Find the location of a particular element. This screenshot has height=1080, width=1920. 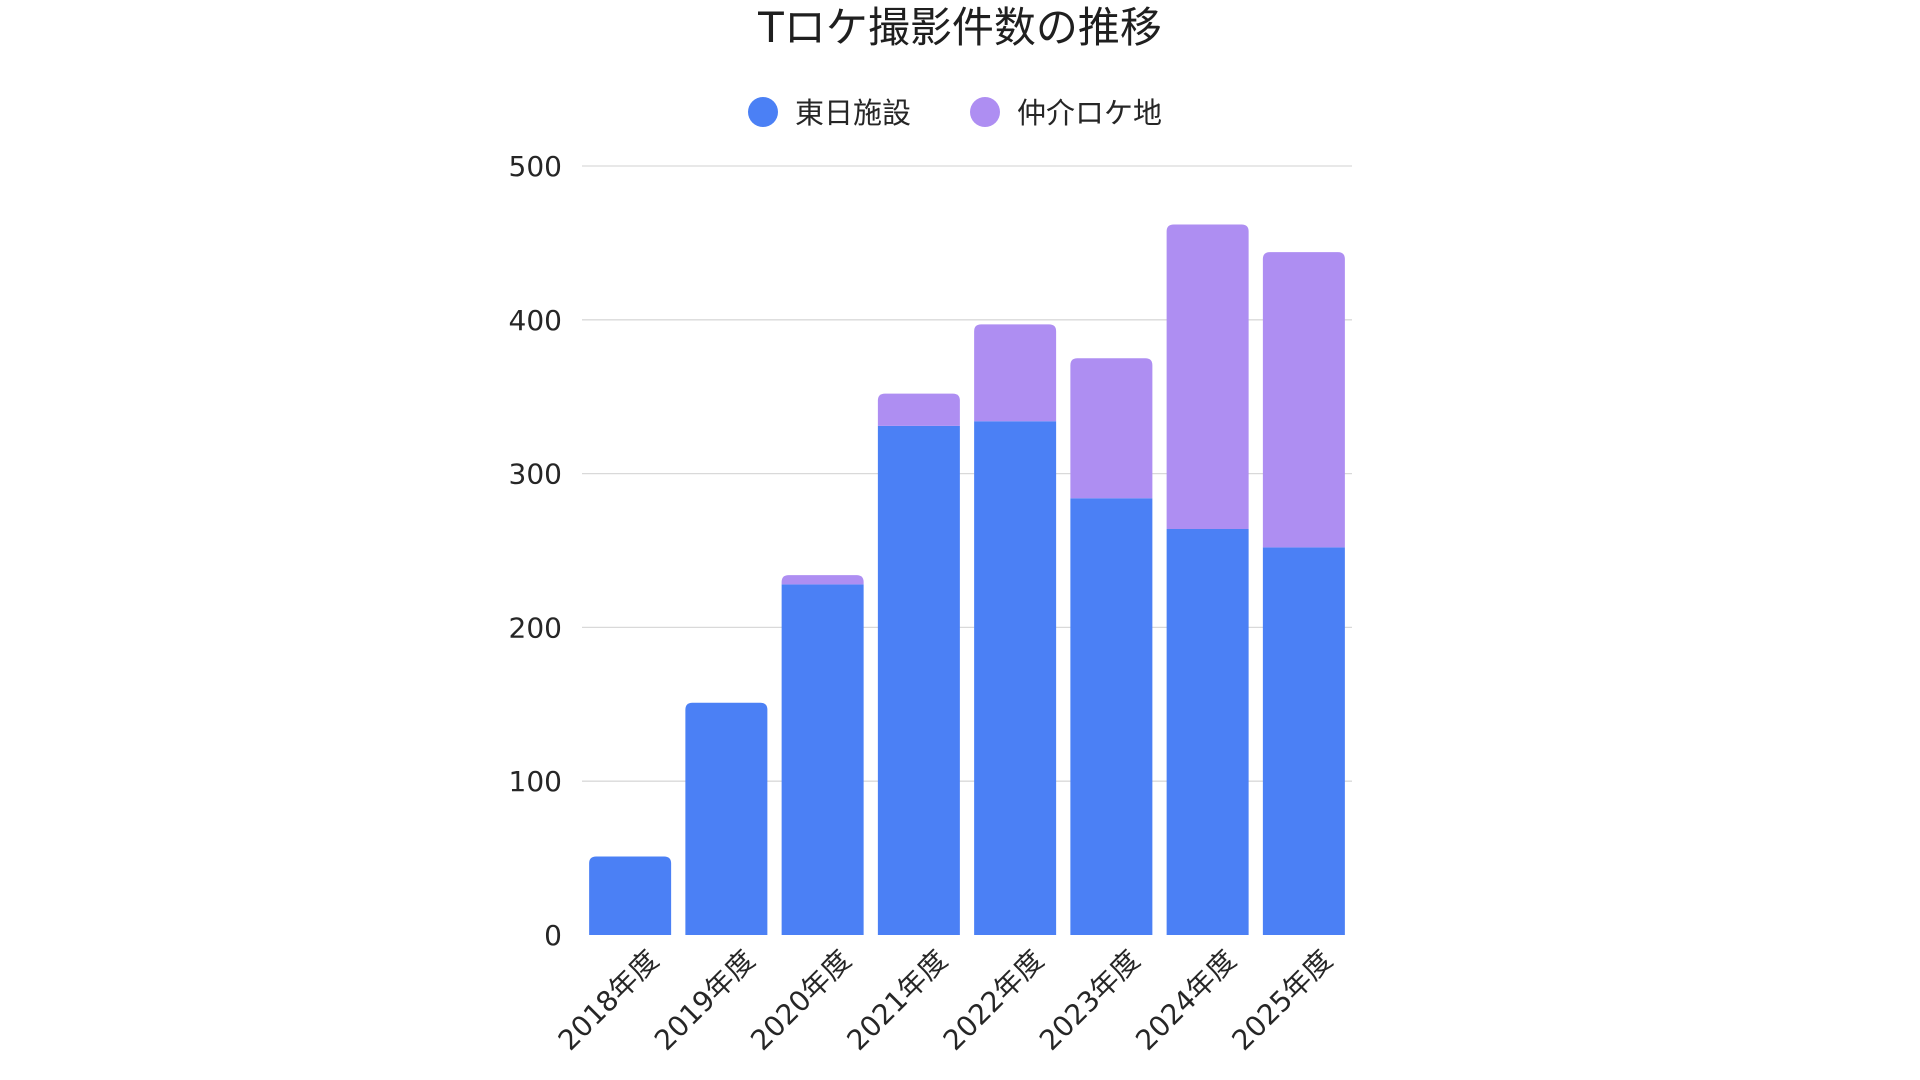

y-tick-label: 400 is located at coordinates (535, 320).